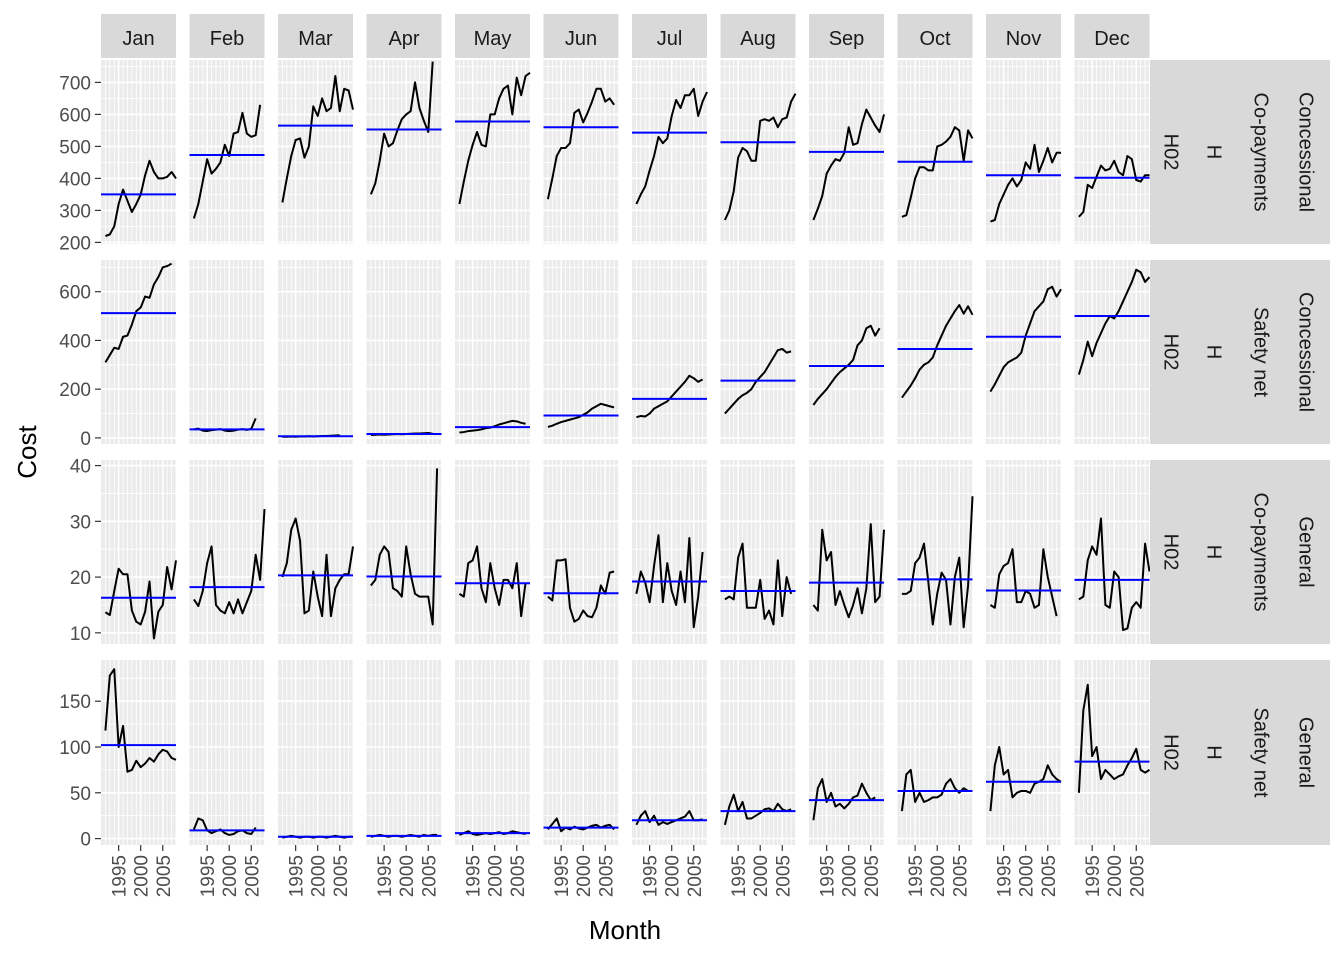 Image resolution: width=1344 pixels, height=960 pixels. I want to click on y-axis-title: Cost, so click(27, 451).